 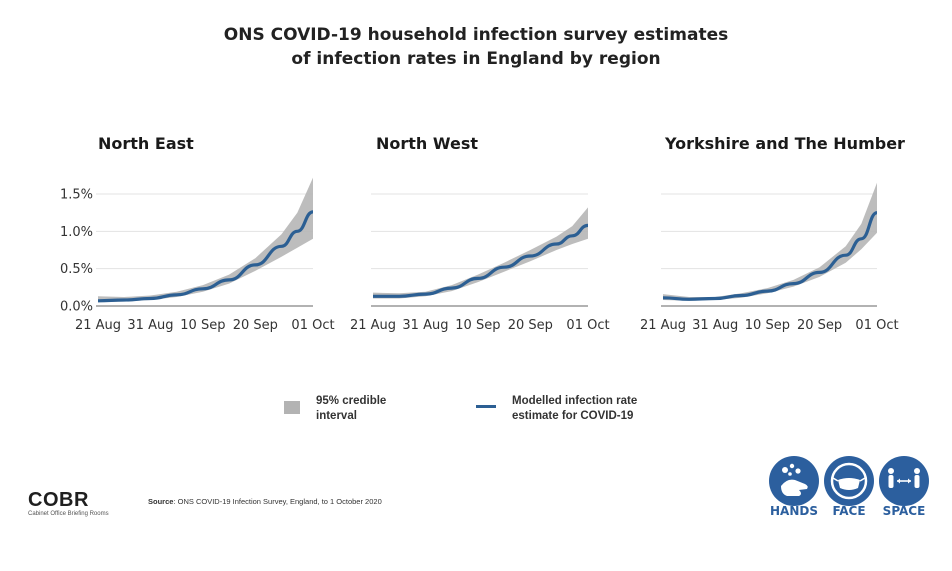 What do you see at coordinates (68, 514) in the screenshot?
I see `cobr-logo-subtext: Cabinet Office Briefing Rooms` at bounding box center [68, 514].